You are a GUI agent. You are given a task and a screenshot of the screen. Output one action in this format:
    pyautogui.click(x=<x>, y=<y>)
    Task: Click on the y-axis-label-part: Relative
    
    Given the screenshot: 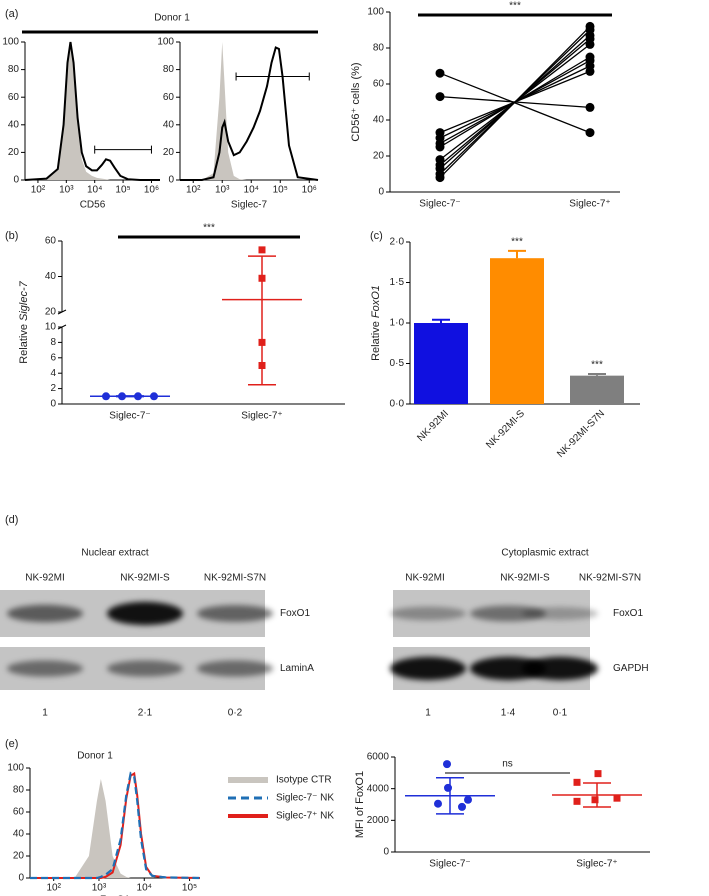 What is the action you would take?
    pyautogui.click(x=376, y=339)
    